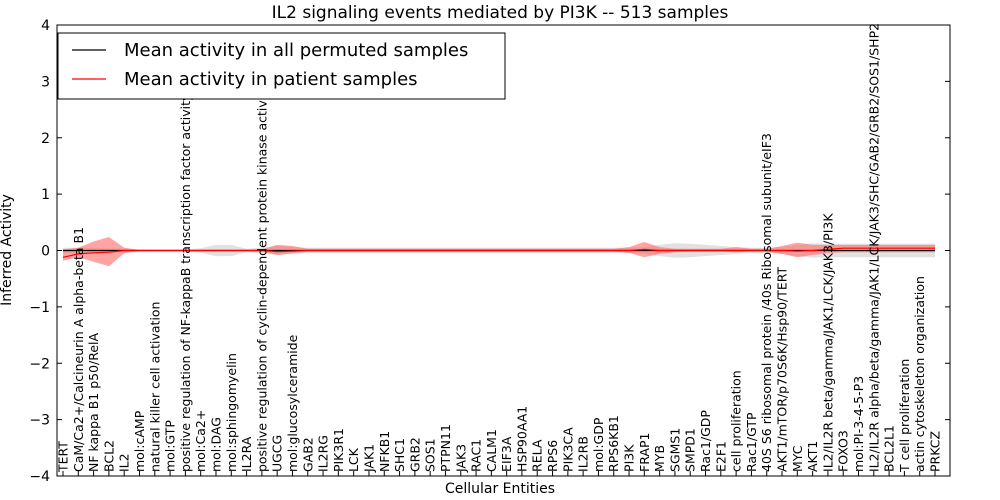 The height and width of the screenshot is (500, 1000). I want to click on series-line-patient, so click(498, 252).